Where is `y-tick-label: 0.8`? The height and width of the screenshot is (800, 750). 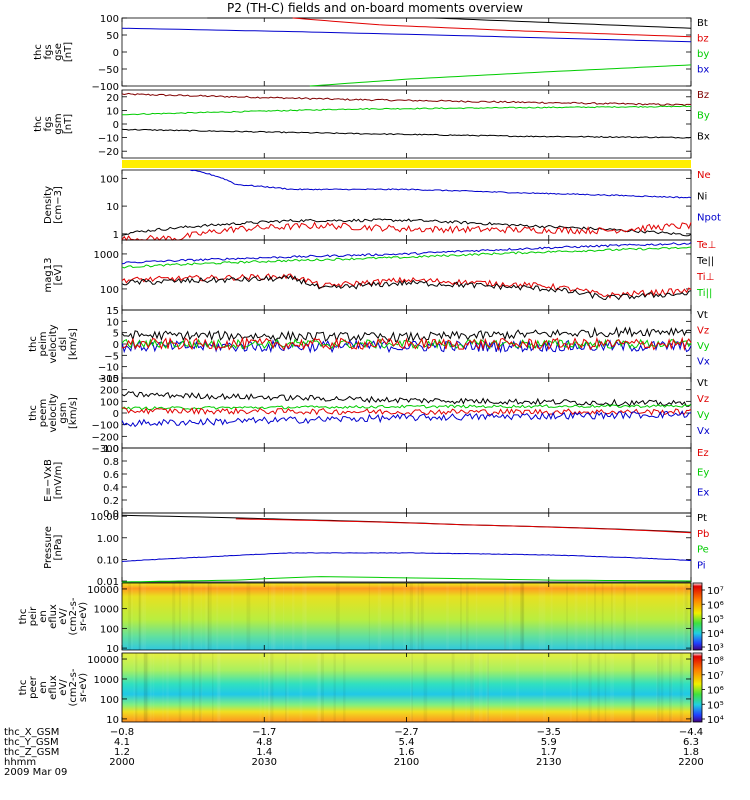
y-tick-label: 0.8 is located at coordinates (111, 462).